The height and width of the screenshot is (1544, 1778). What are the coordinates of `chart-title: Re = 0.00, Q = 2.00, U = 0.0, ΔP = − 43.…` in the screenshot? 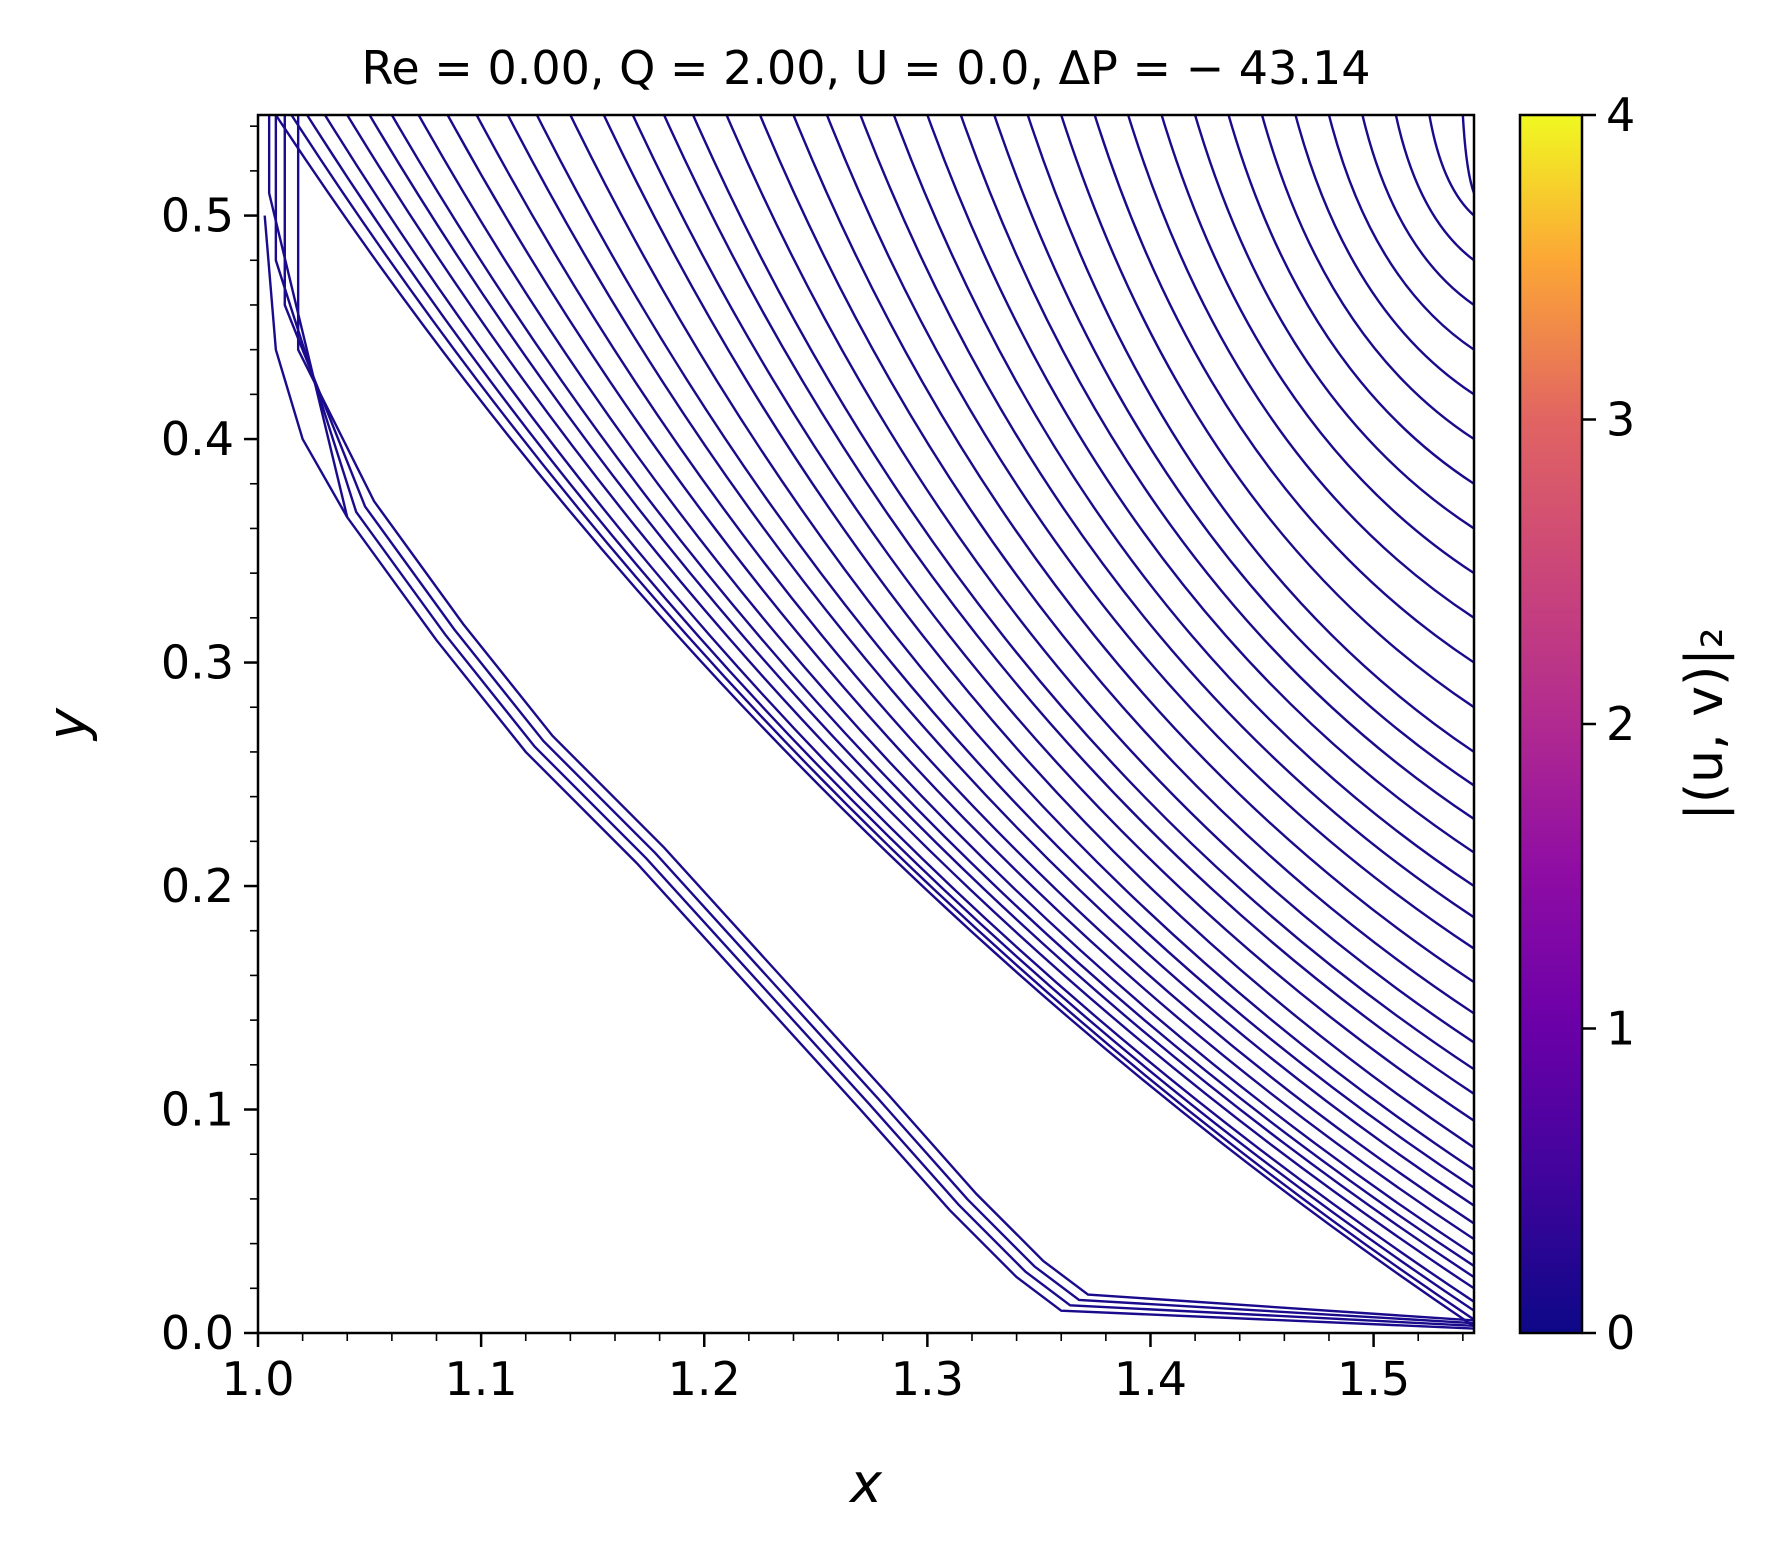 It's located at (865, 68).